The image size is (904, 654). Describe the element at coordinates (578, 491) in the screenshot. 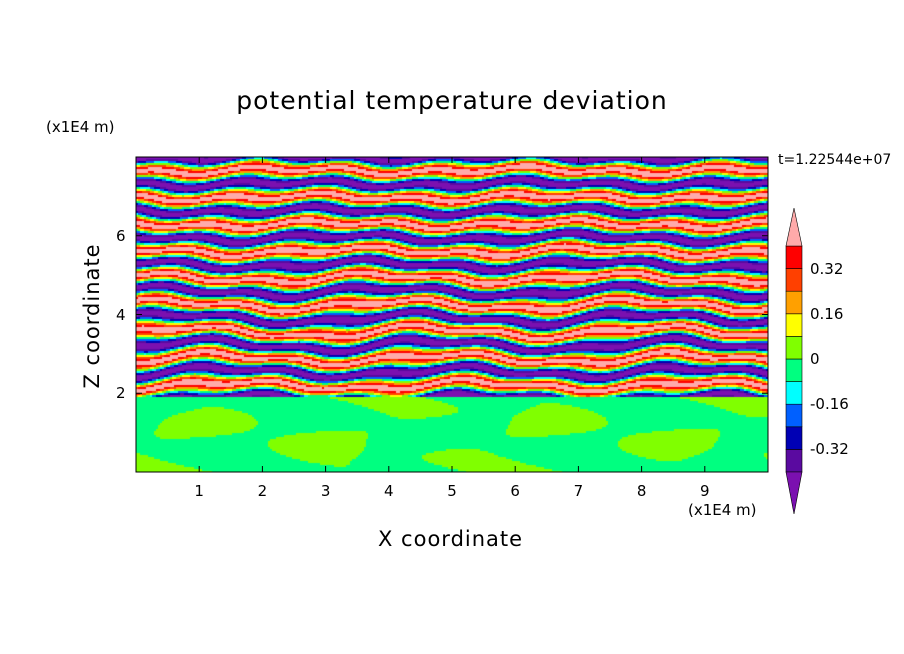

I see `x-tick-label: 7` at that location.